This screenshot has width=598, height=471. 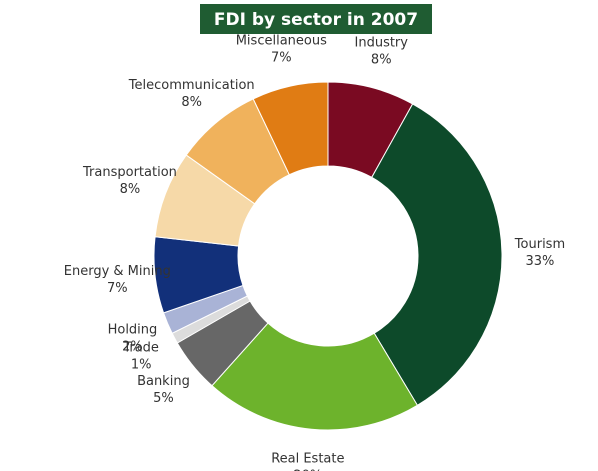 What do you see at coordinates (163, 381) in the screenshot?
I see `slice-label: Banking` at bounding box center [163, 381].